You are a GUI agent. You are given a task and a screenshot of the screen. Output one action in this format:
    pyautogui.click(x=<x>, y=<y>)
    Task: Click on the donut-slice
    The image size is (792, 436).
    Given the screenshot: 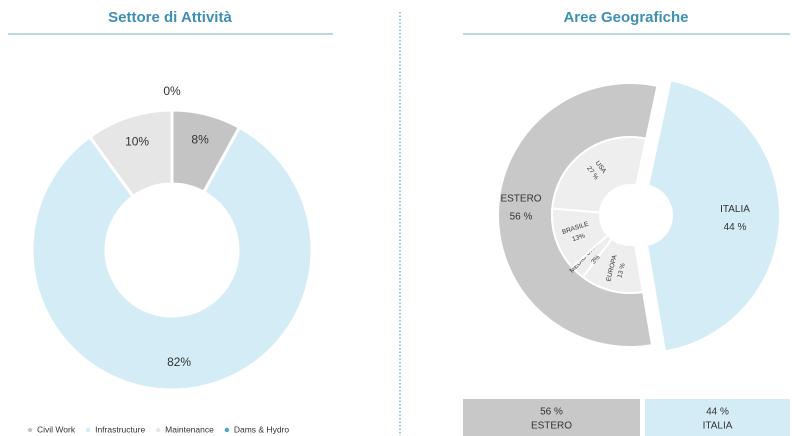 What is the action you would take?
    pyautogui.click(x=130, y=153)
    